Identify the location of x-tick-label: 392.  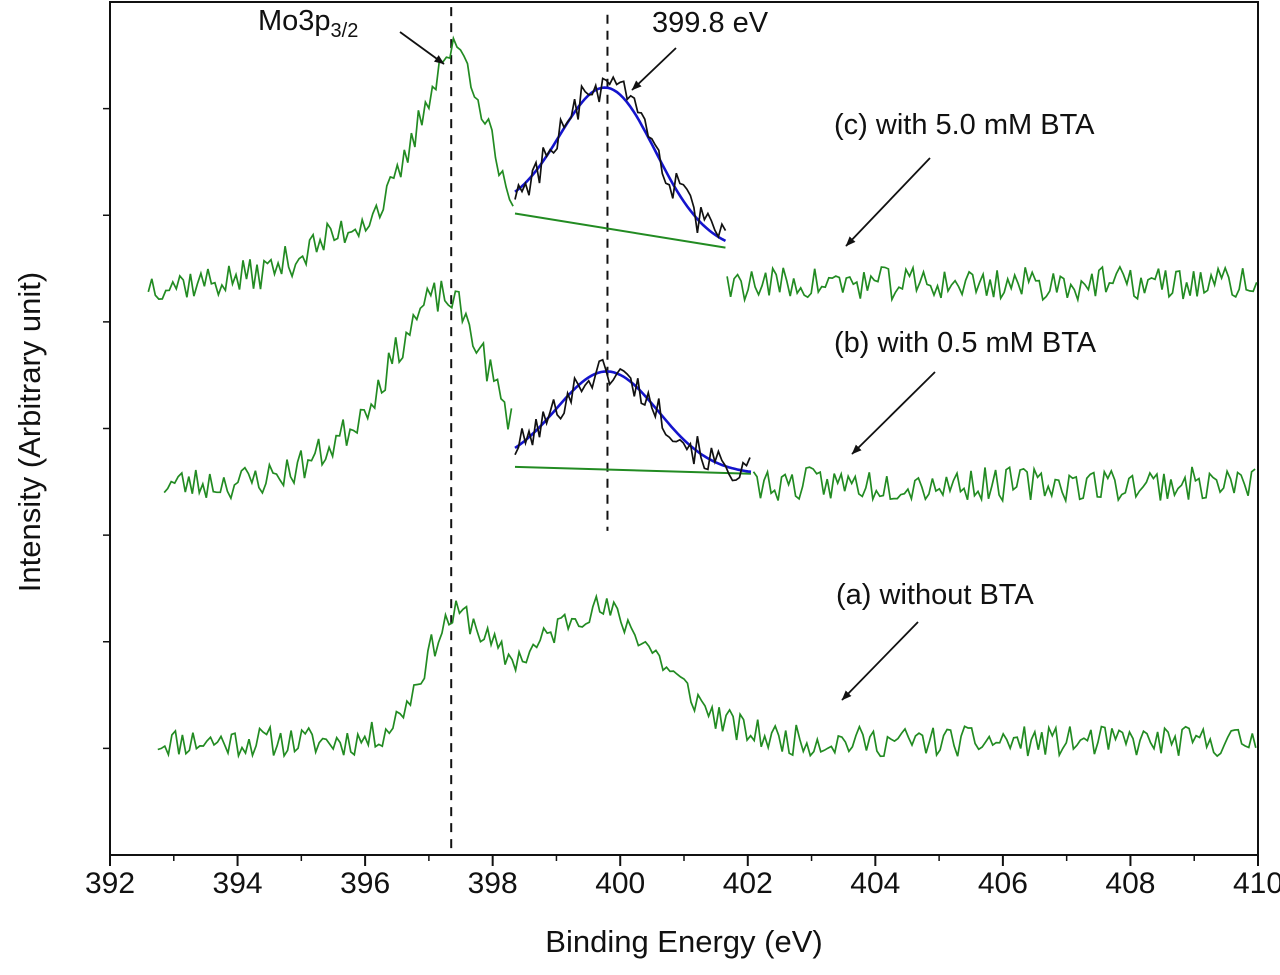
(110, 883).